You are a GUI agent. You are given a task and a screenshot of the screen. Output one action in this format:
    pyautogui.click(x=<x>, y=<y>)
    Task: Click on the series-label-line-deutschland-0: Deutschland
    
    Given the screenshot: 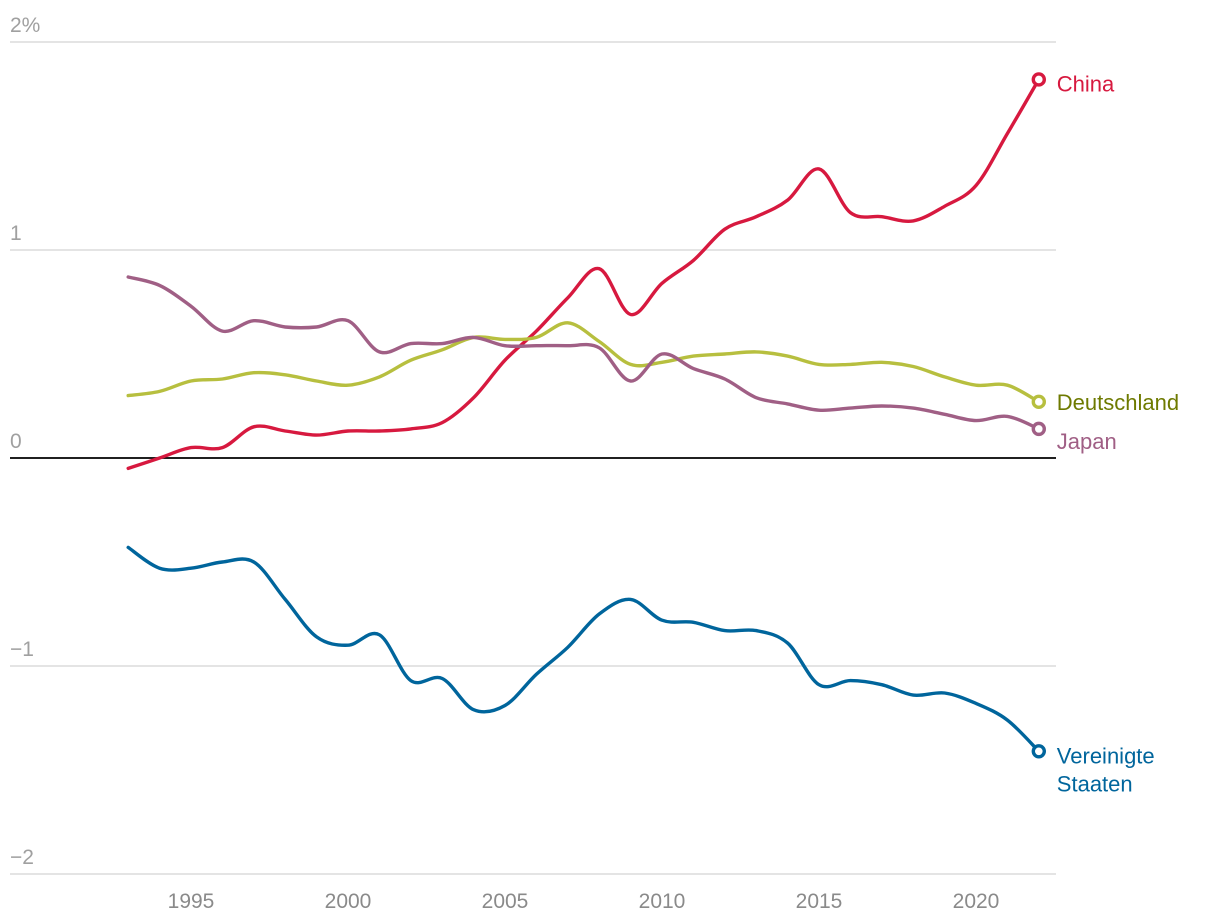 What is the action you would take?
    pyautogui.click(x=1118, y=402)
    